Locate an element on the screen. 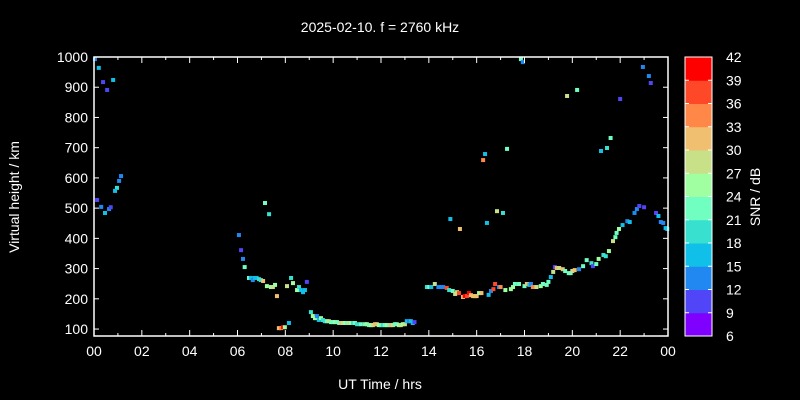  x-tick-label: 02 is located at coordinates (142, 351).